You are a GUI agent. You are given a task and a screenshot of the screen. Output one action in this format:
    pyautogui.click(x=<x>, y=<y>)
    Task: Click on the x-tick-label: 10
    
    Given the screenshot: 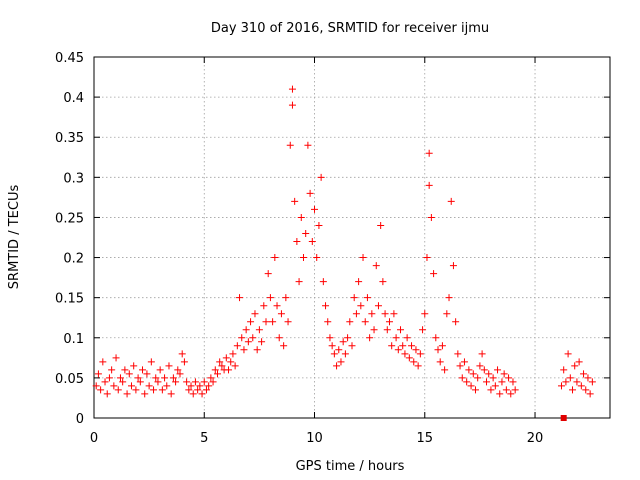 What is the action you would take?
    pyautogui.click(x=314, y=438)
    